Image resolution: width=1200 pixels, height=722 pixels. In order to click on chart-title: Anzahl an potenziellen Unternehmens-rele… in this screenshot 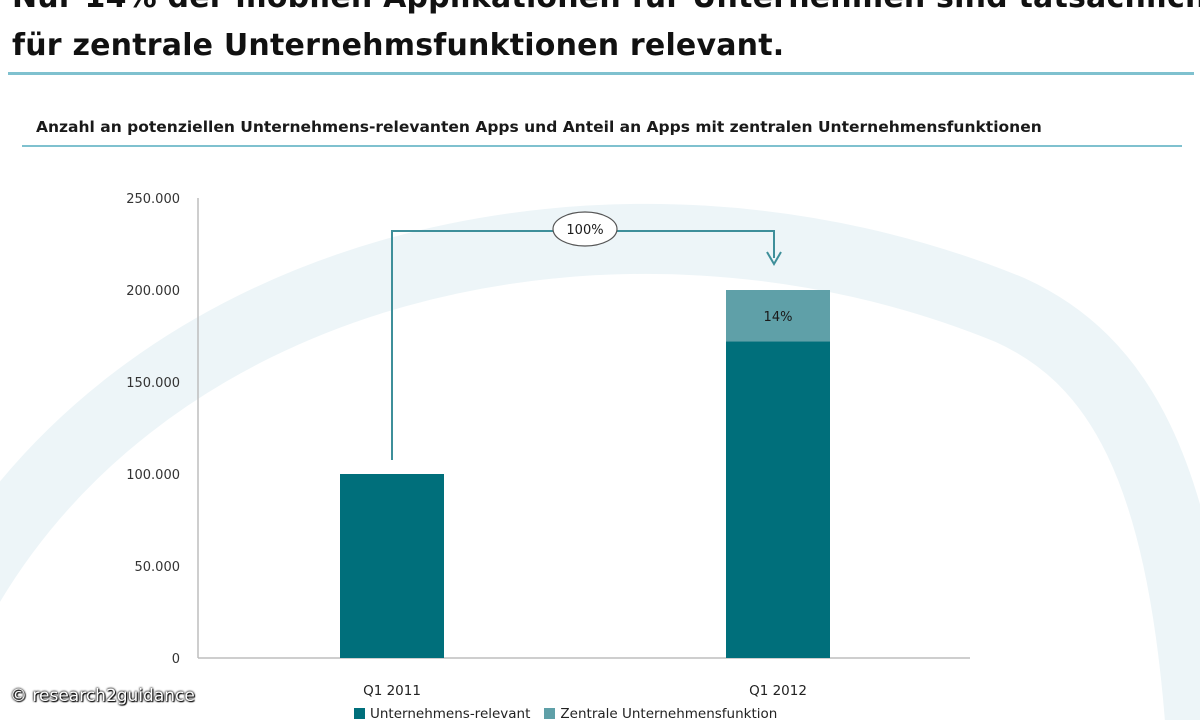, I will do `click(539, 127)`.